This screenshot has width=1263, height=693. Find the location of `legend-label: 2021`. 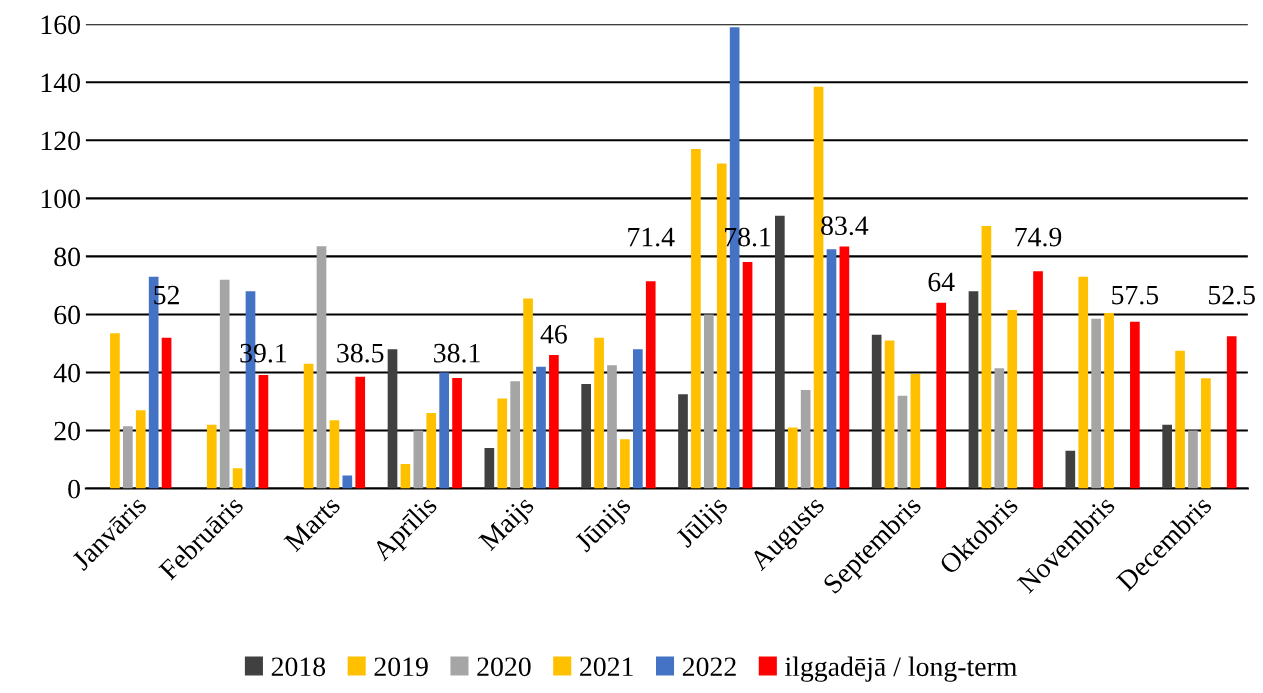

legend-label: 2021 is located at coordinates (606, 667).